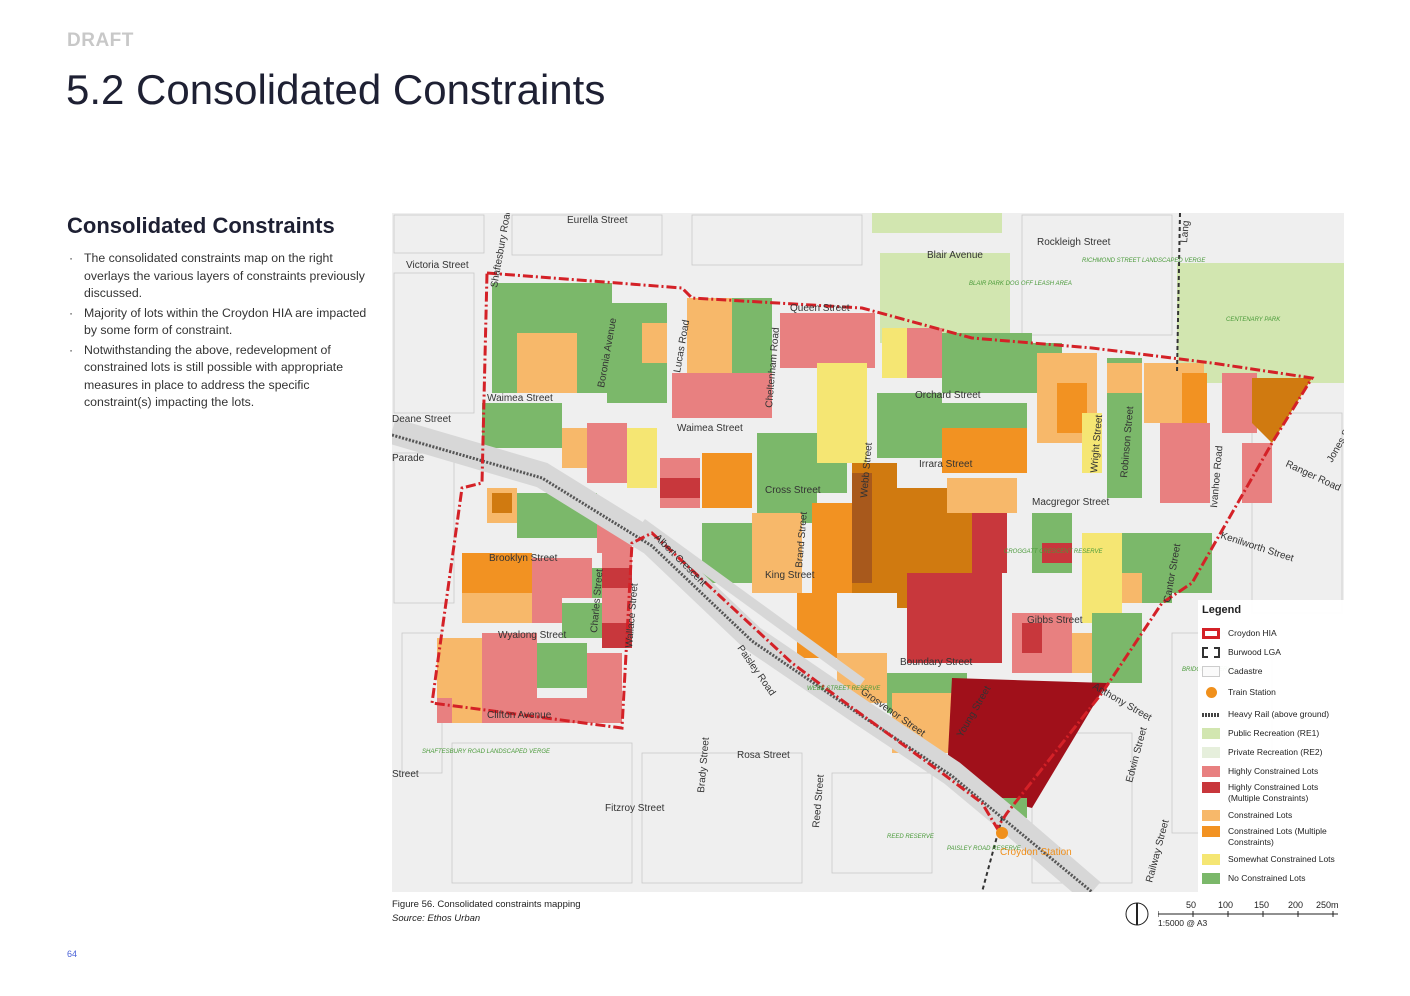 The width and height of the screenshot is (1410, 996). I want to click on lga-boundary-south, so click(992, 854).